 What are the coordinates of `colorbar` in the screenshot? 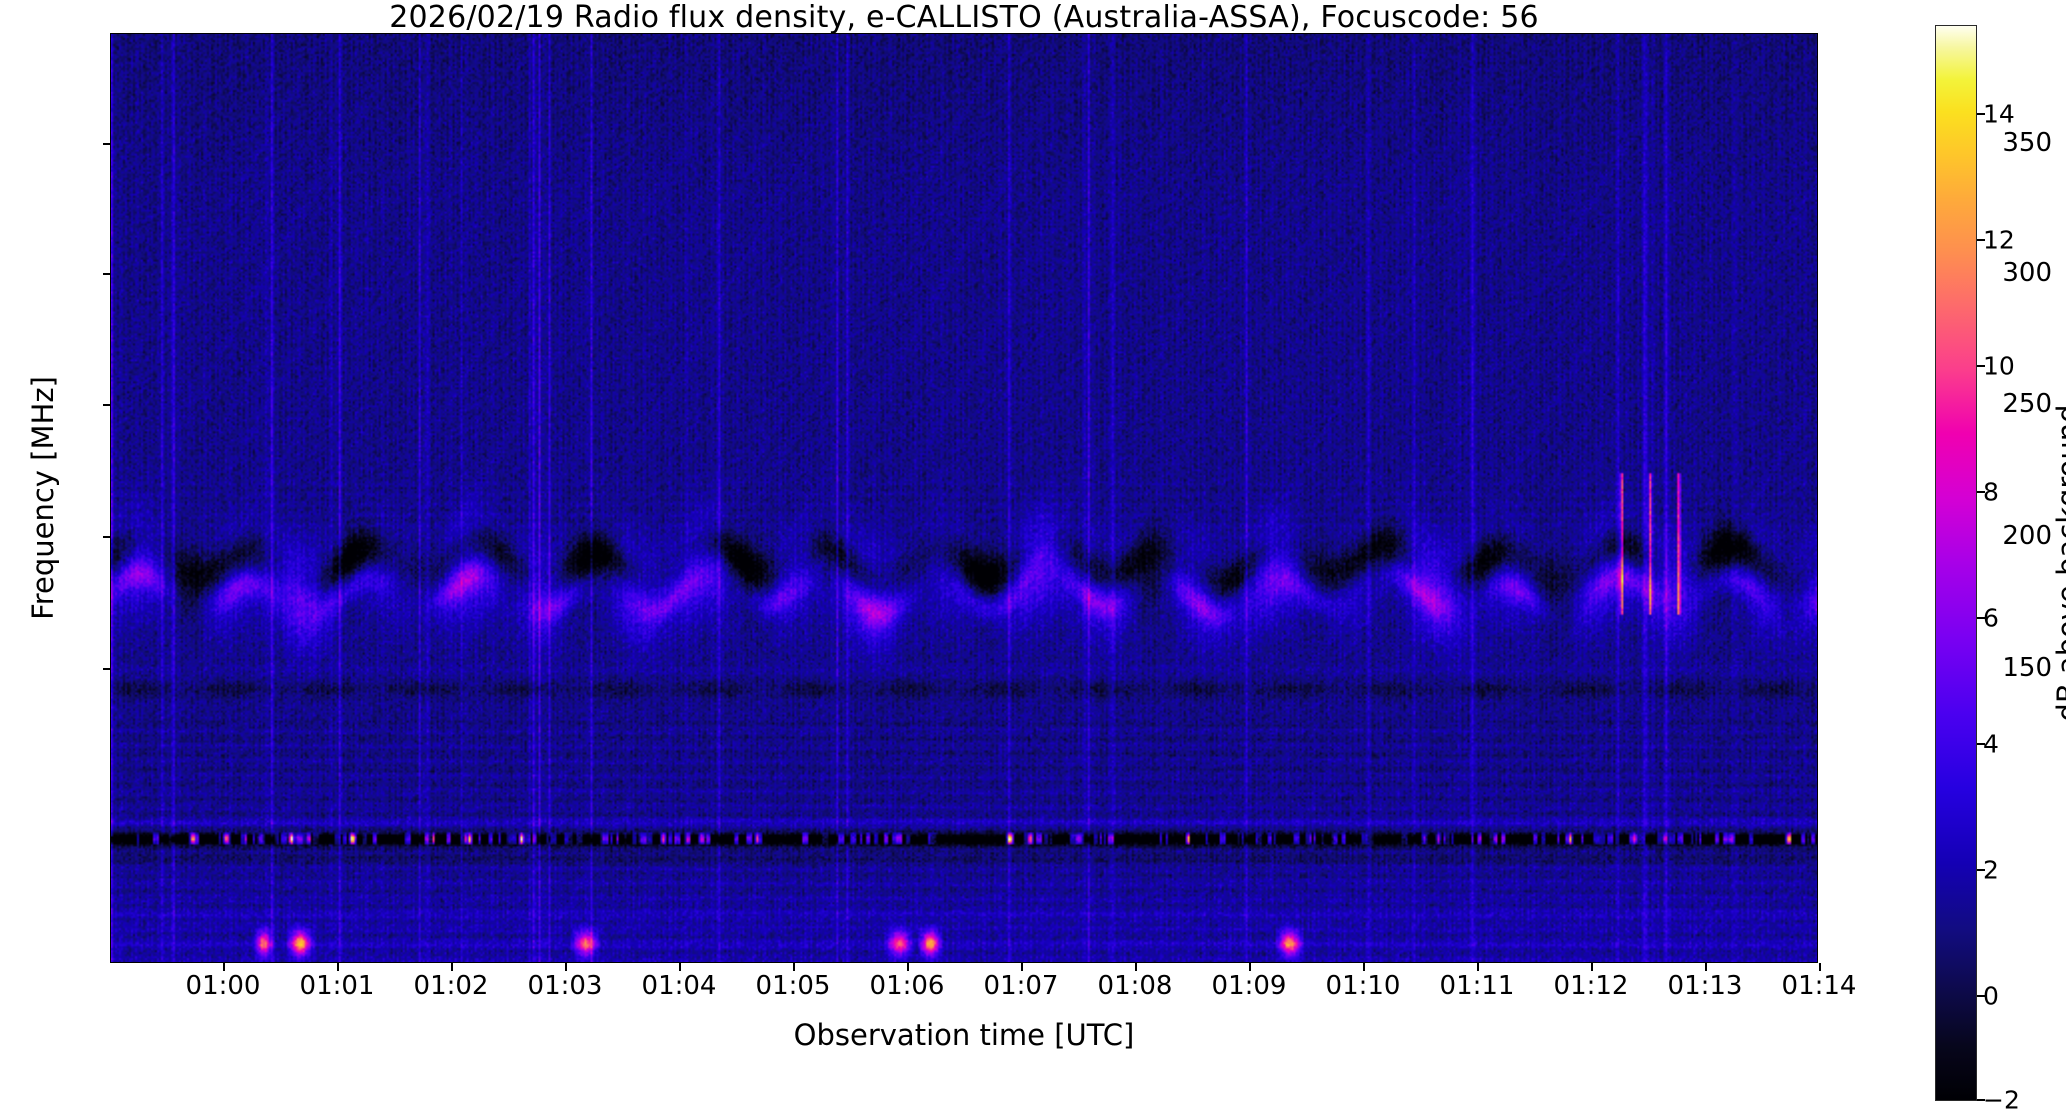 It's located at (1956, 563).